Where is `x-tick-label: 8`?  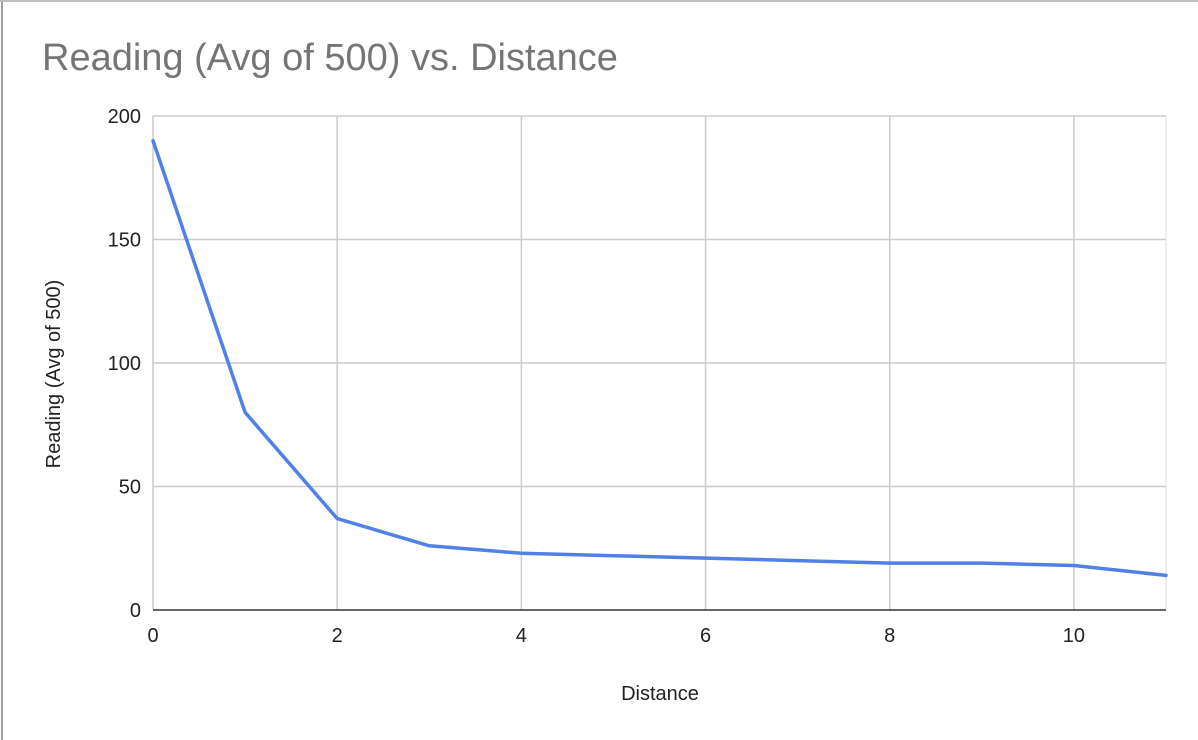 x-tick-label: 8 is located at coordinates (889, 636).